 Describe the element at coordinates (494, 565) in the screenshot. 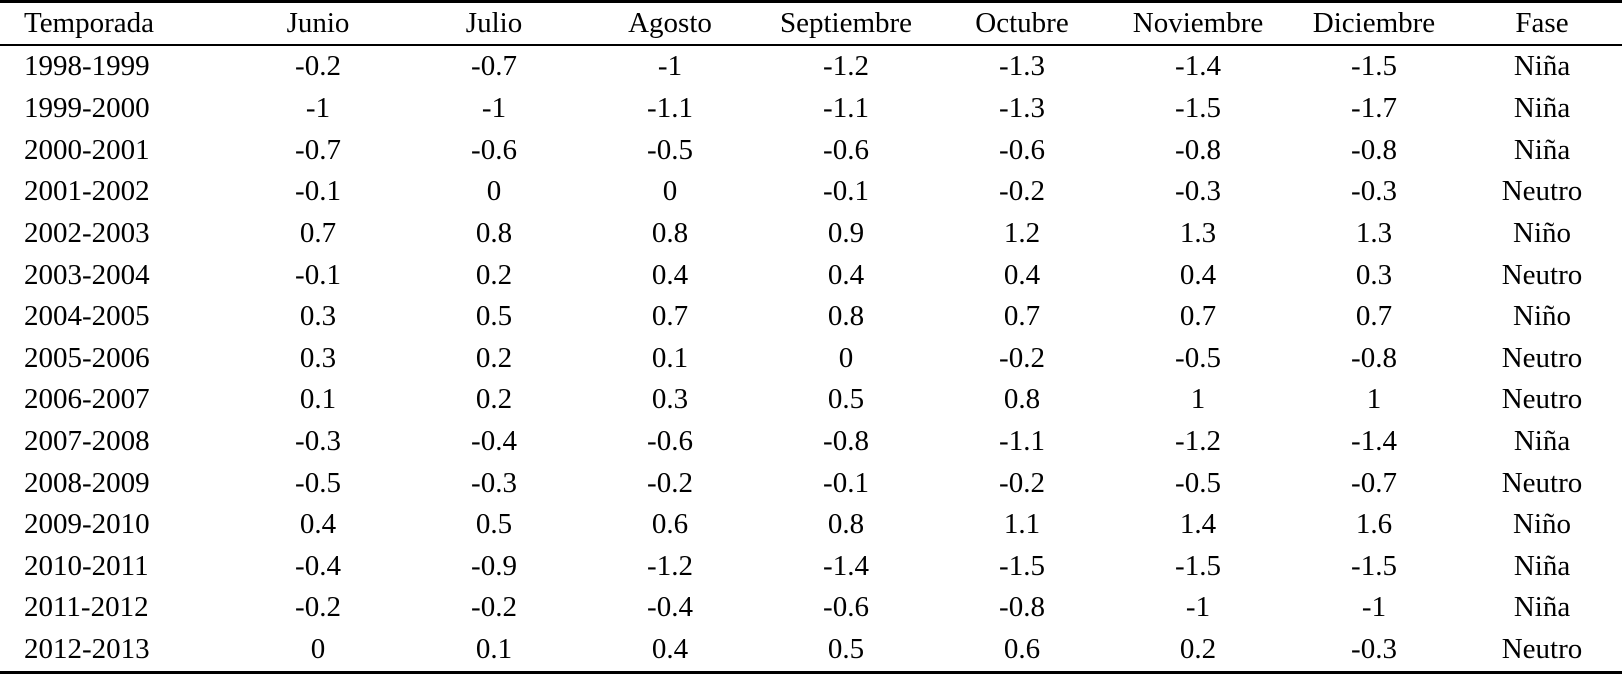

I see `value-cell: -0.9` at that location.